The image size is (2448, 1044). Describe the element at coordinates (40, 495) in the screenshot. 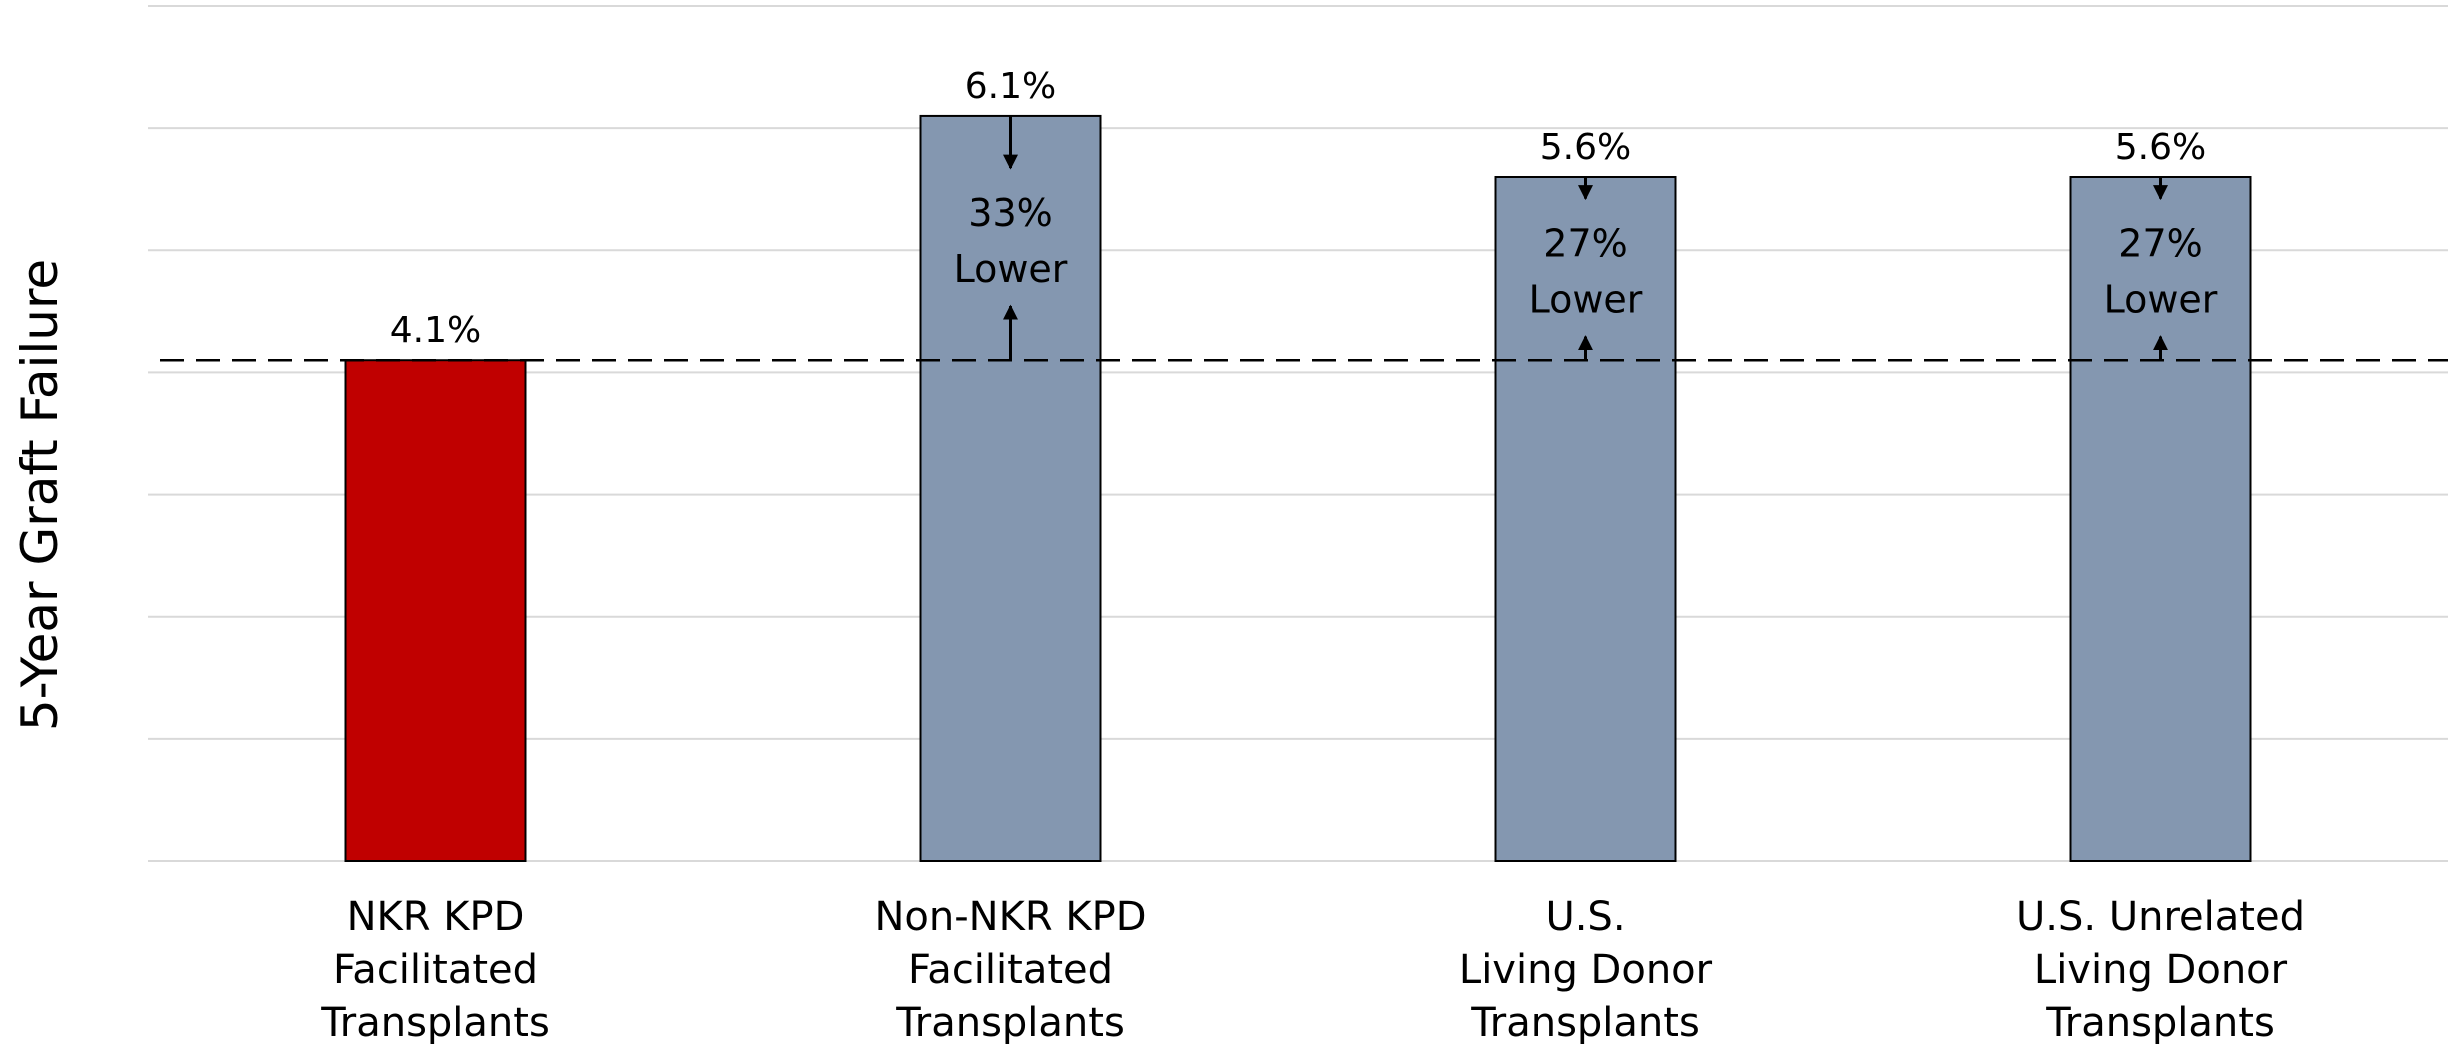

I see `y-axis-label: 5-Year Graft Failure` at that location.